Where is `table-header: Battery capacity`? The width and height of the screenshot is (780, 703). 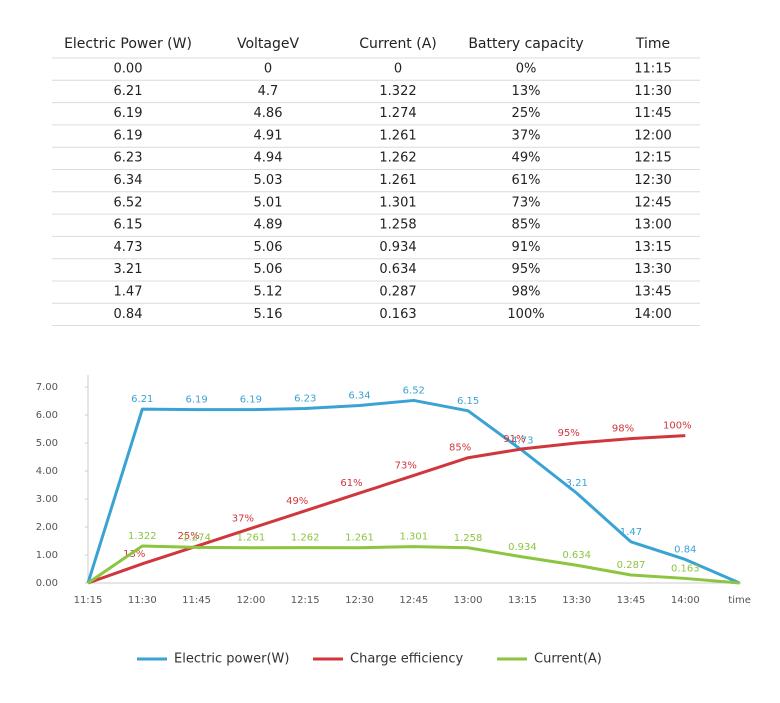
table-header: Battery capacity is located at coordinates (525, 44).